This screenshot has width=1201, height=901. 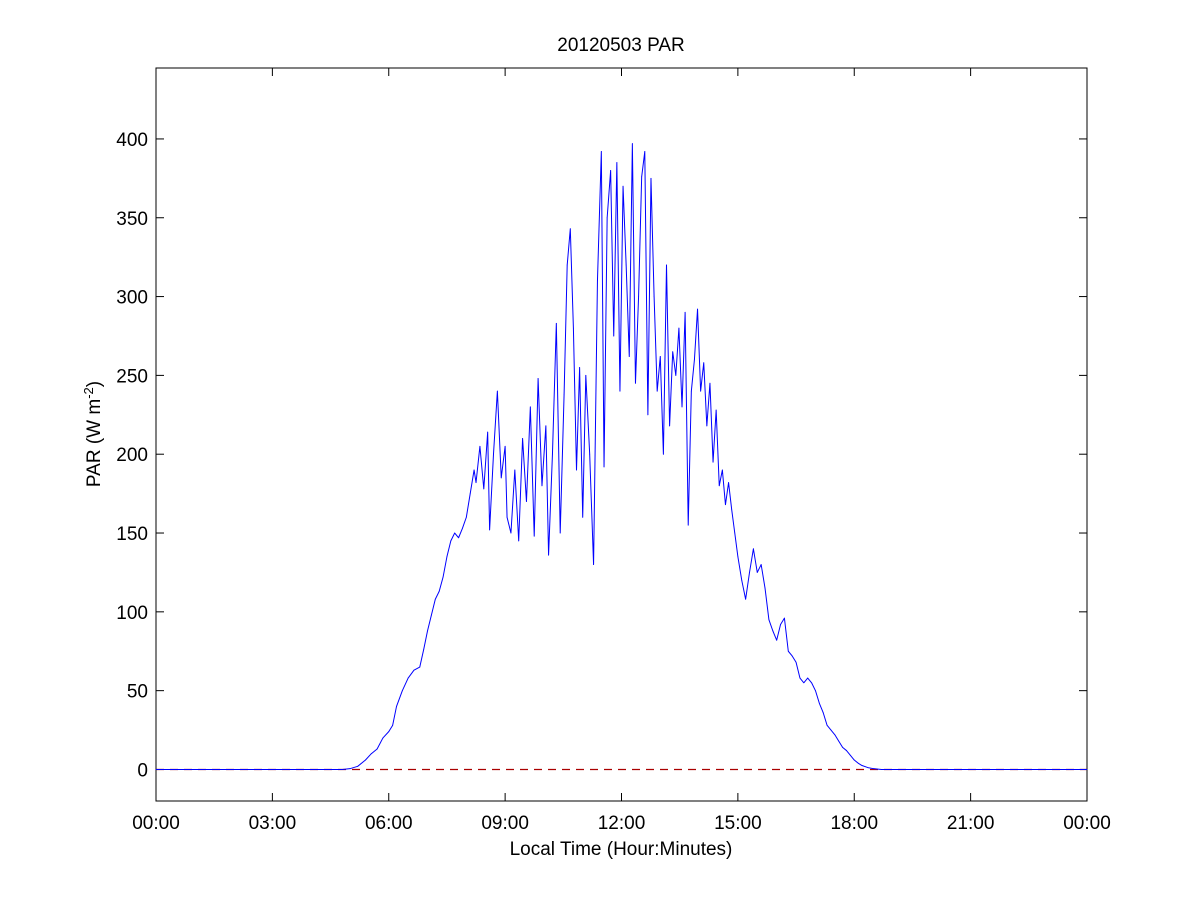 What do you see at coordinates (621, 849) in the screenshot?
I see `x-axis-title: Local Time (Hour:Minutes)` at bounding box center [621, 849].